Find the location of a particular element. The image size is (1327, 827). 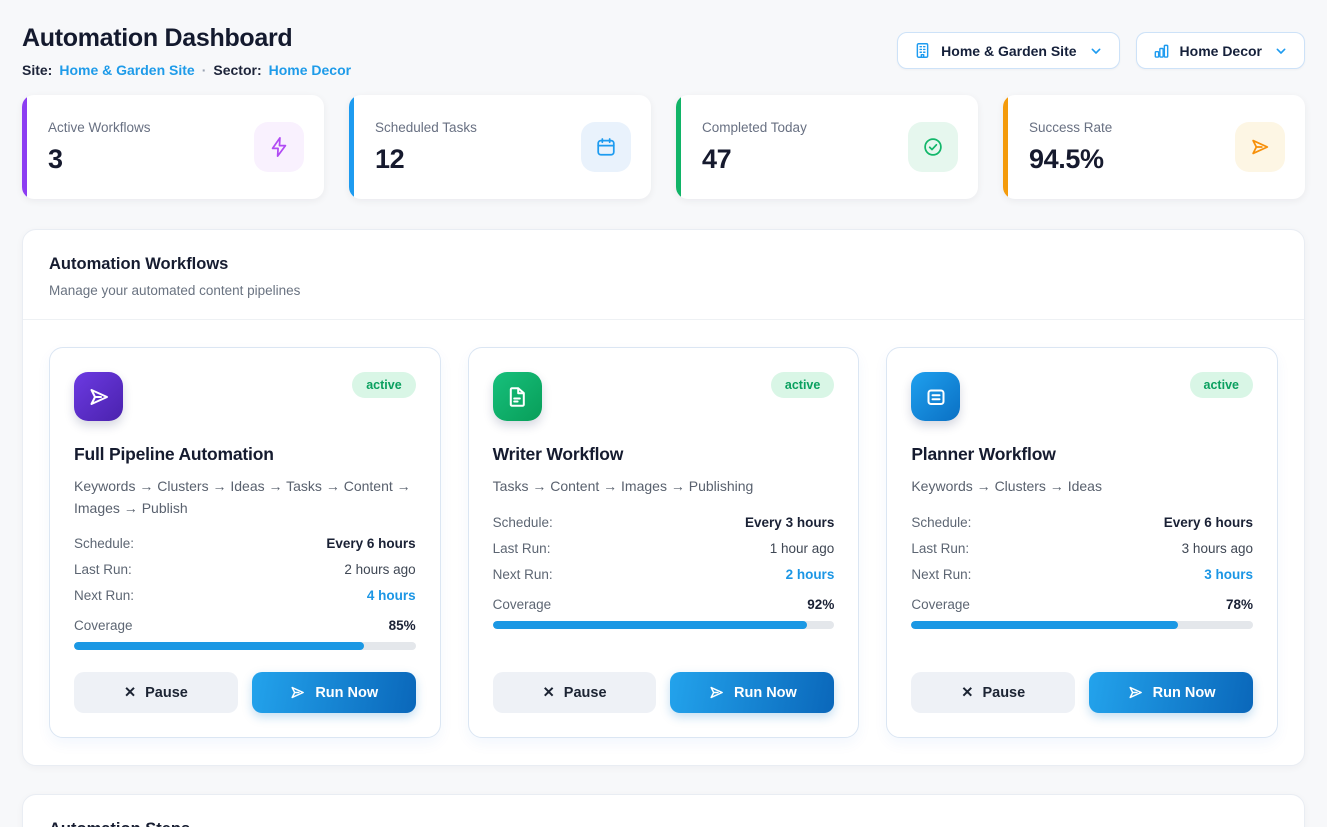

site-label: Site: is located at coordinates (37, 70).